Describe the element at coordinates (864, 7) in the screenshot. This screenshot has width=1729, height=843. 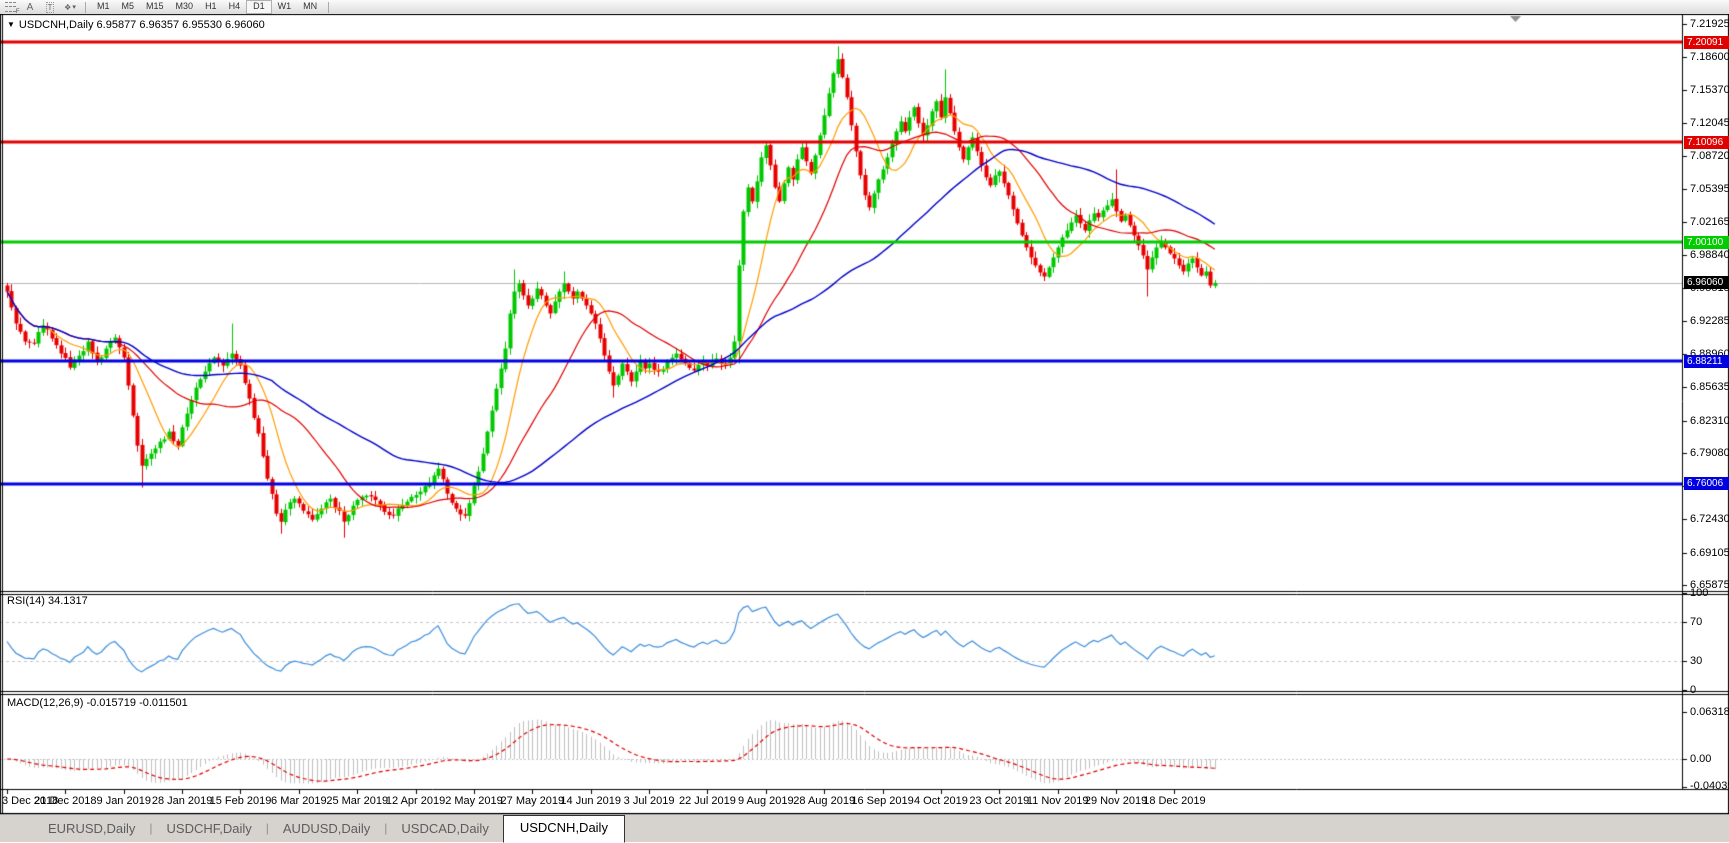
I see `toolbar: F A T ❖ ▾ M1 M5 M15 M30 H1 H4 D1 W1 MN` at that location.